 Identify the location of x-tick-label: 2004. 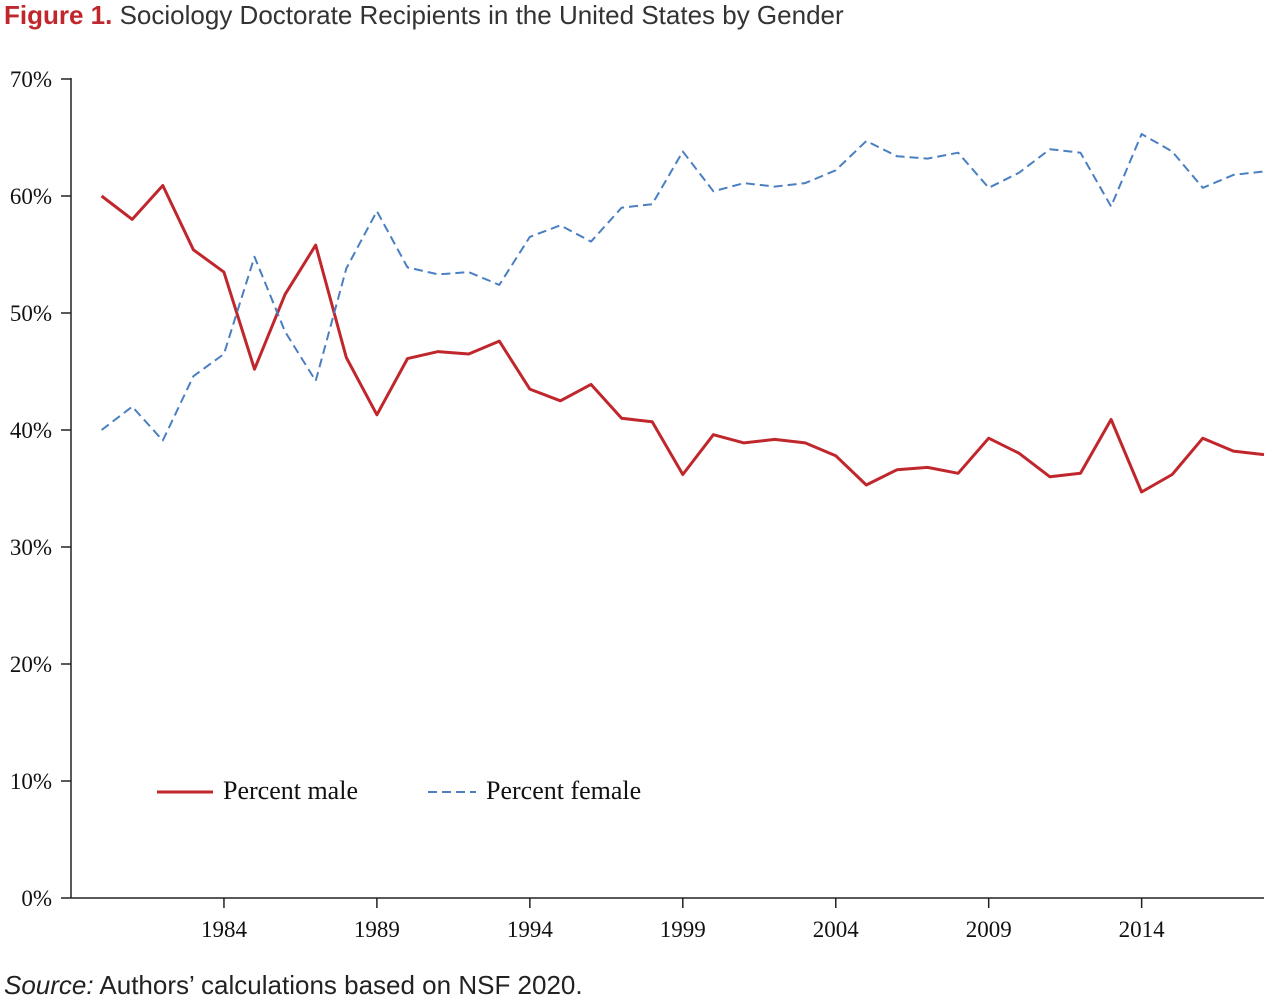
(836, 929).